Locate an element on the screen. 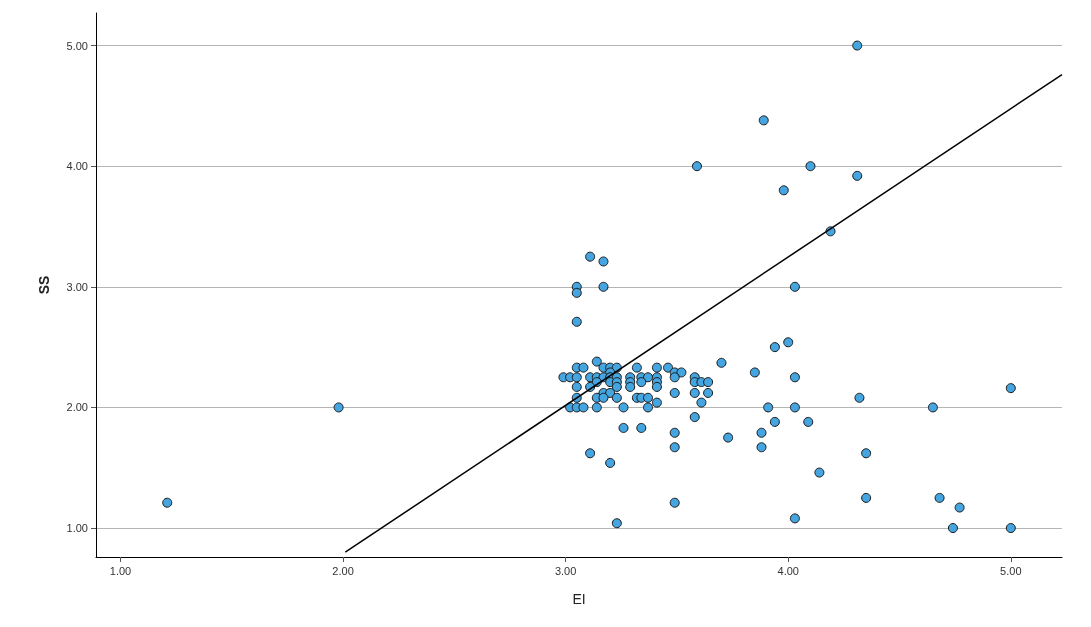  y-tick-label: 3.00 is located at coordinates (77, 286).